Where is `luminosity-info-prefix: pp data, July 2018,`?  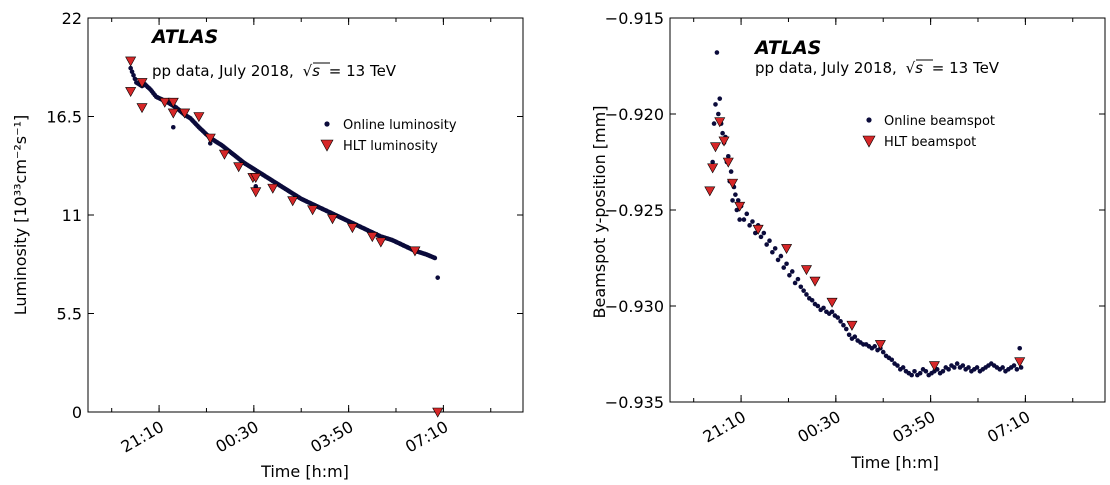
luminosity-info-prefix: pp data, July 2018, is located at coordinates (223, 71).